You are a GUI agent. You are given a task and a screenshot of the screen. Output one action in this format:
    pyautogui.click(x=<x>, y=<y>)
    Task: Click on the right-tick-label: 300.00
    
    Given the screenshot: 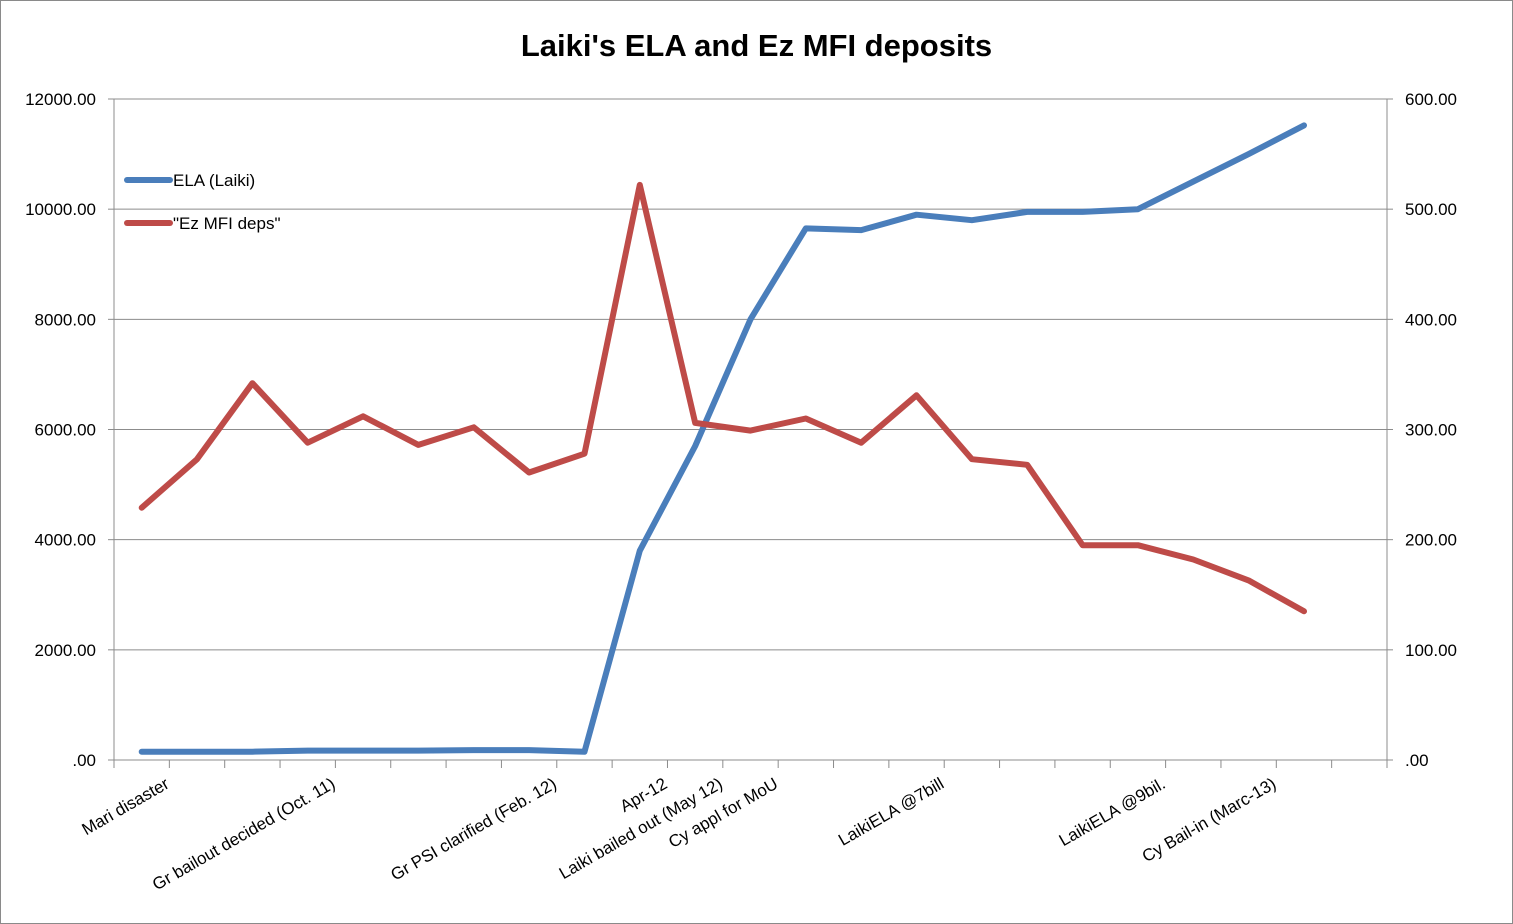 What is the action you would take?
    pyautogui.click(x=1431, y=430)
    